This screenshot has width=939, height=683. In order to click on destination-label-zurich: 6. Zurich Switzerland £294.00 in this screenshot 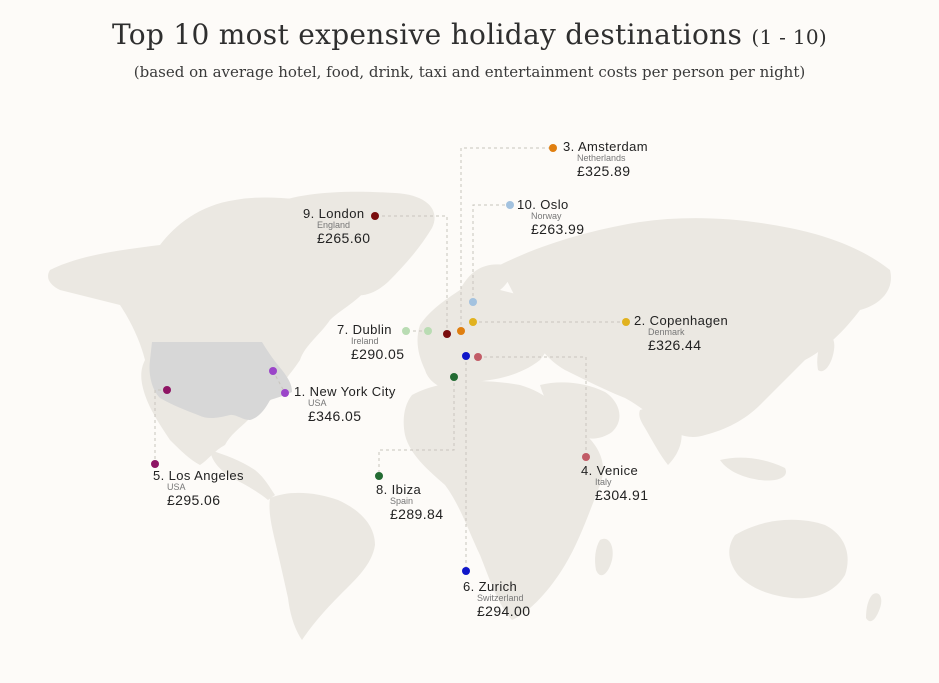, I will do `click(497, 599)`.